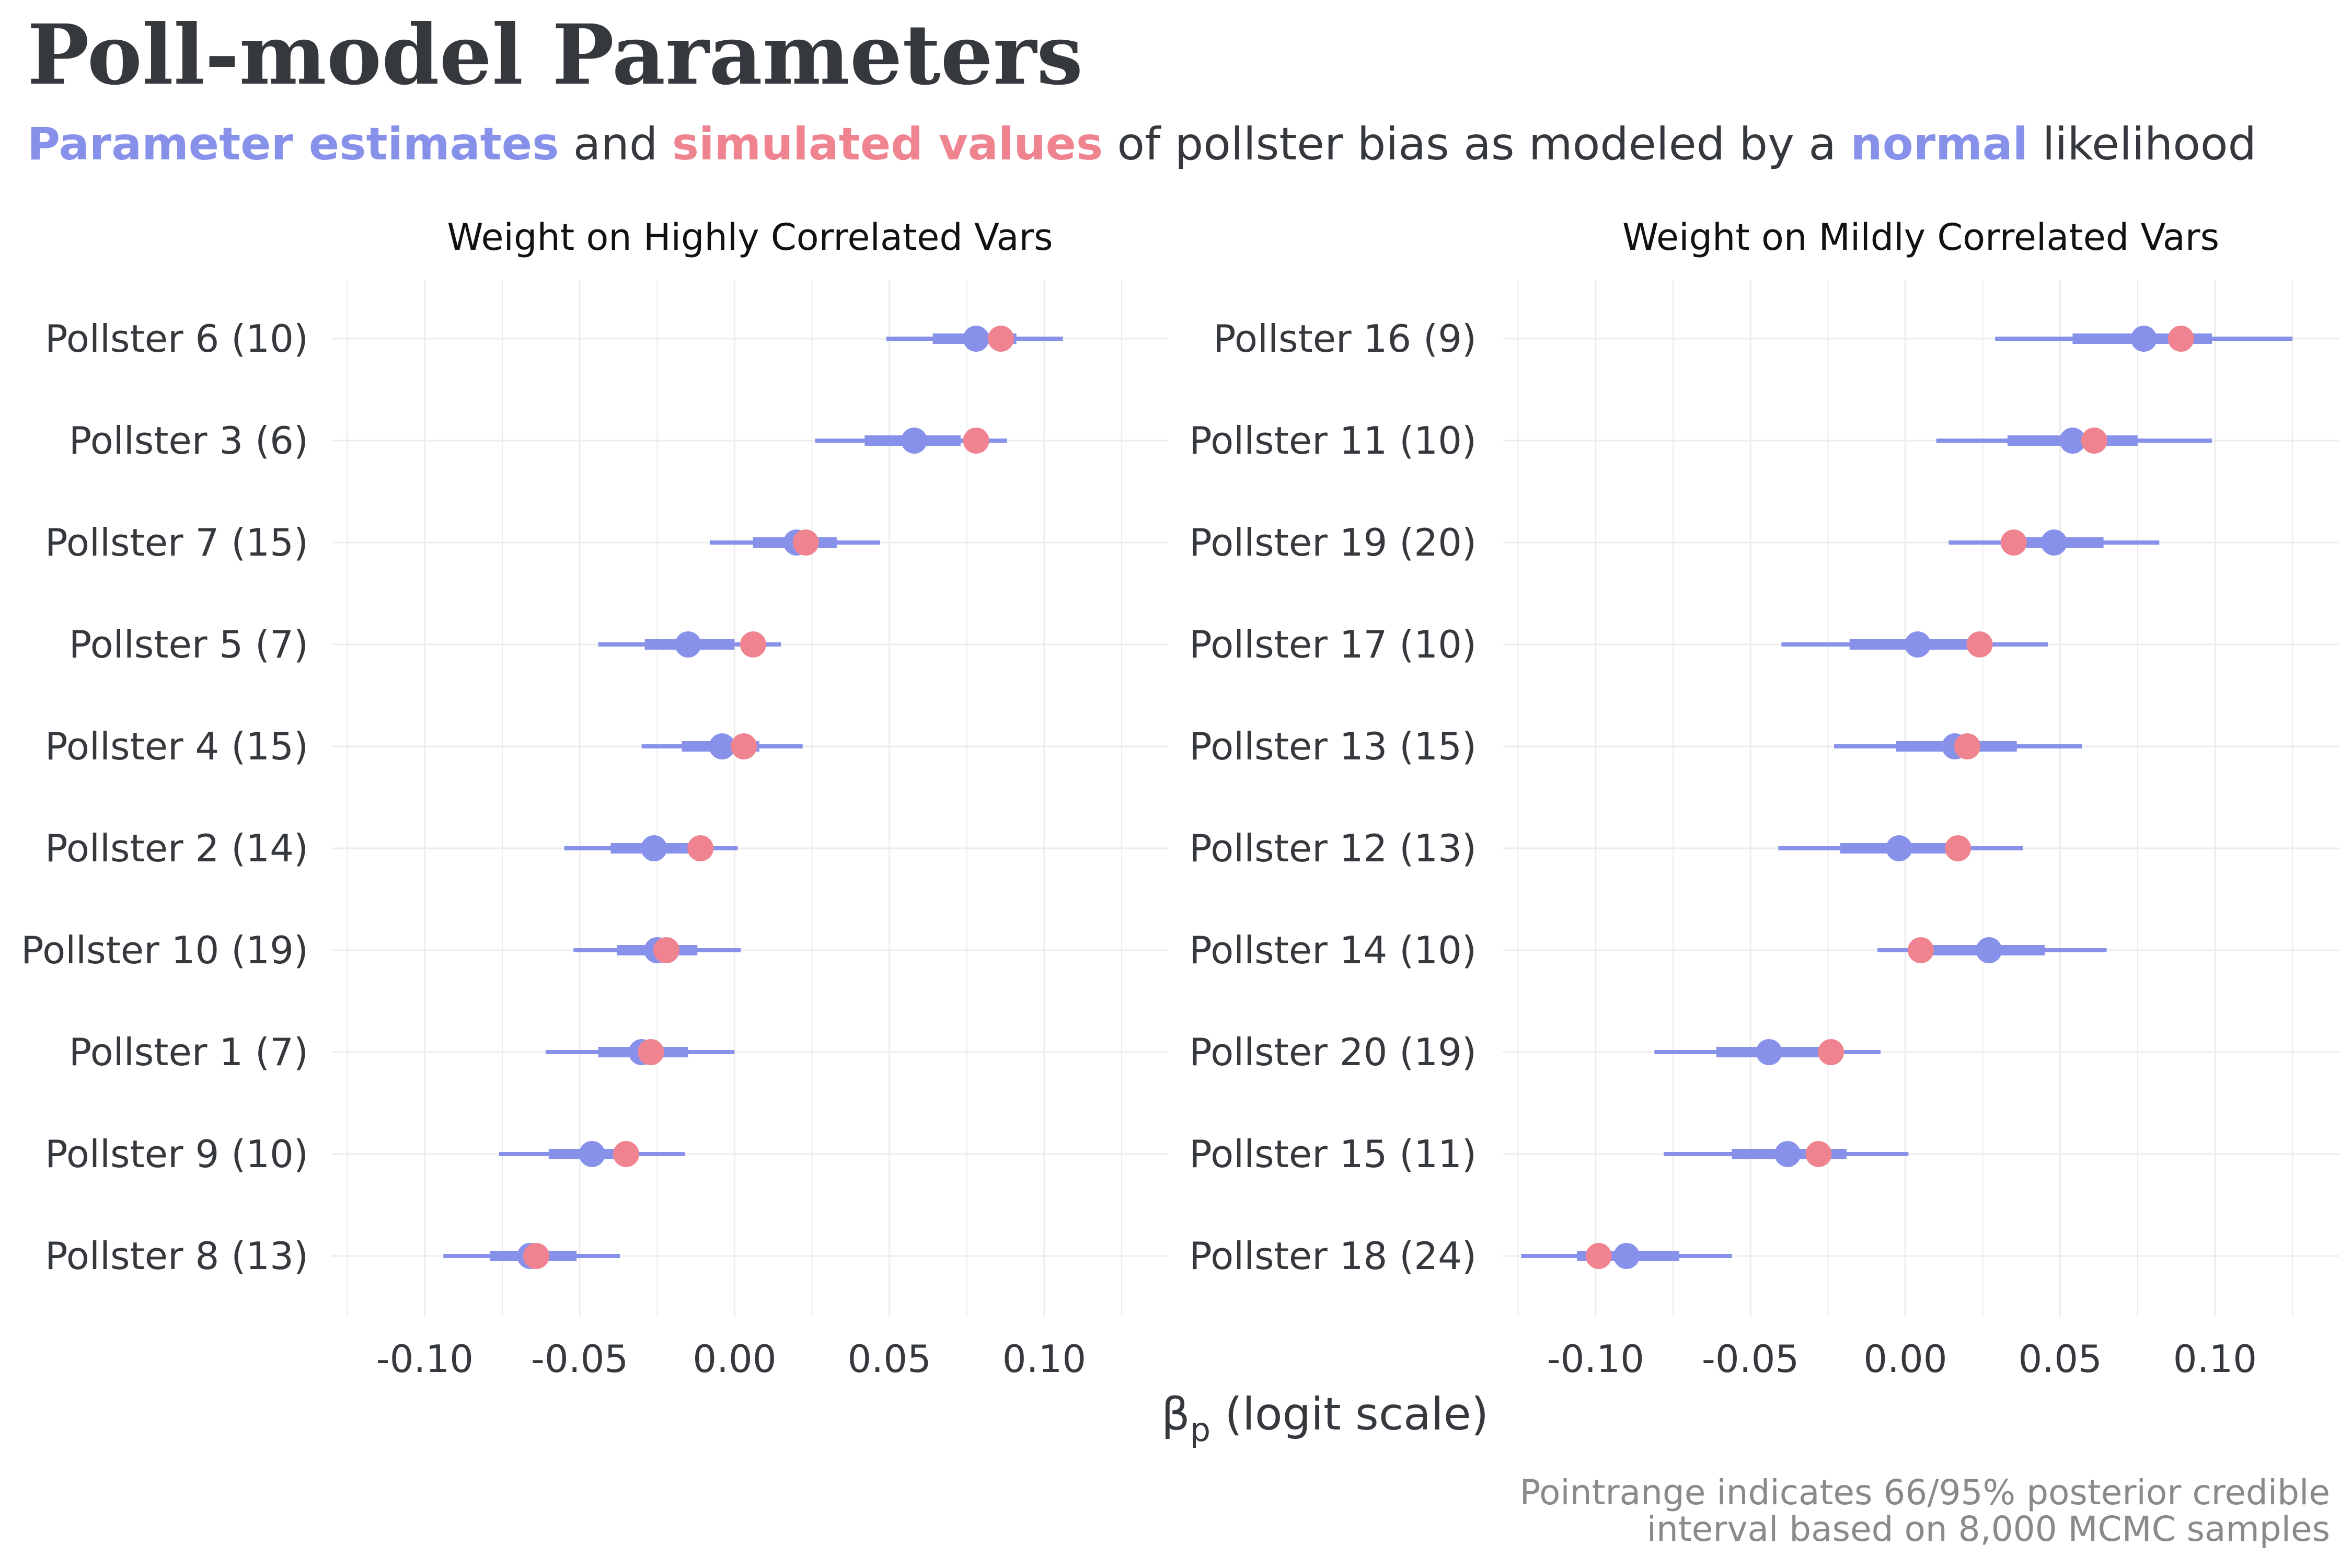 The height and width of the screenshot is (1568, 2352). Describe the element at coordinates (750, 237) in the screenshot. I see `panel-title: Weight on Highly Correlated Vars` at that location.